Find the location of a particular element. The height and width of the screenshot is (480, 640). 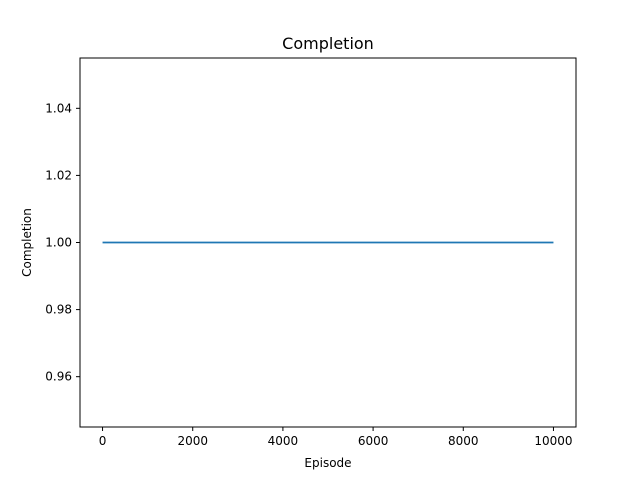

x-tick-label: 2000 is located at coordinates (192, 441).